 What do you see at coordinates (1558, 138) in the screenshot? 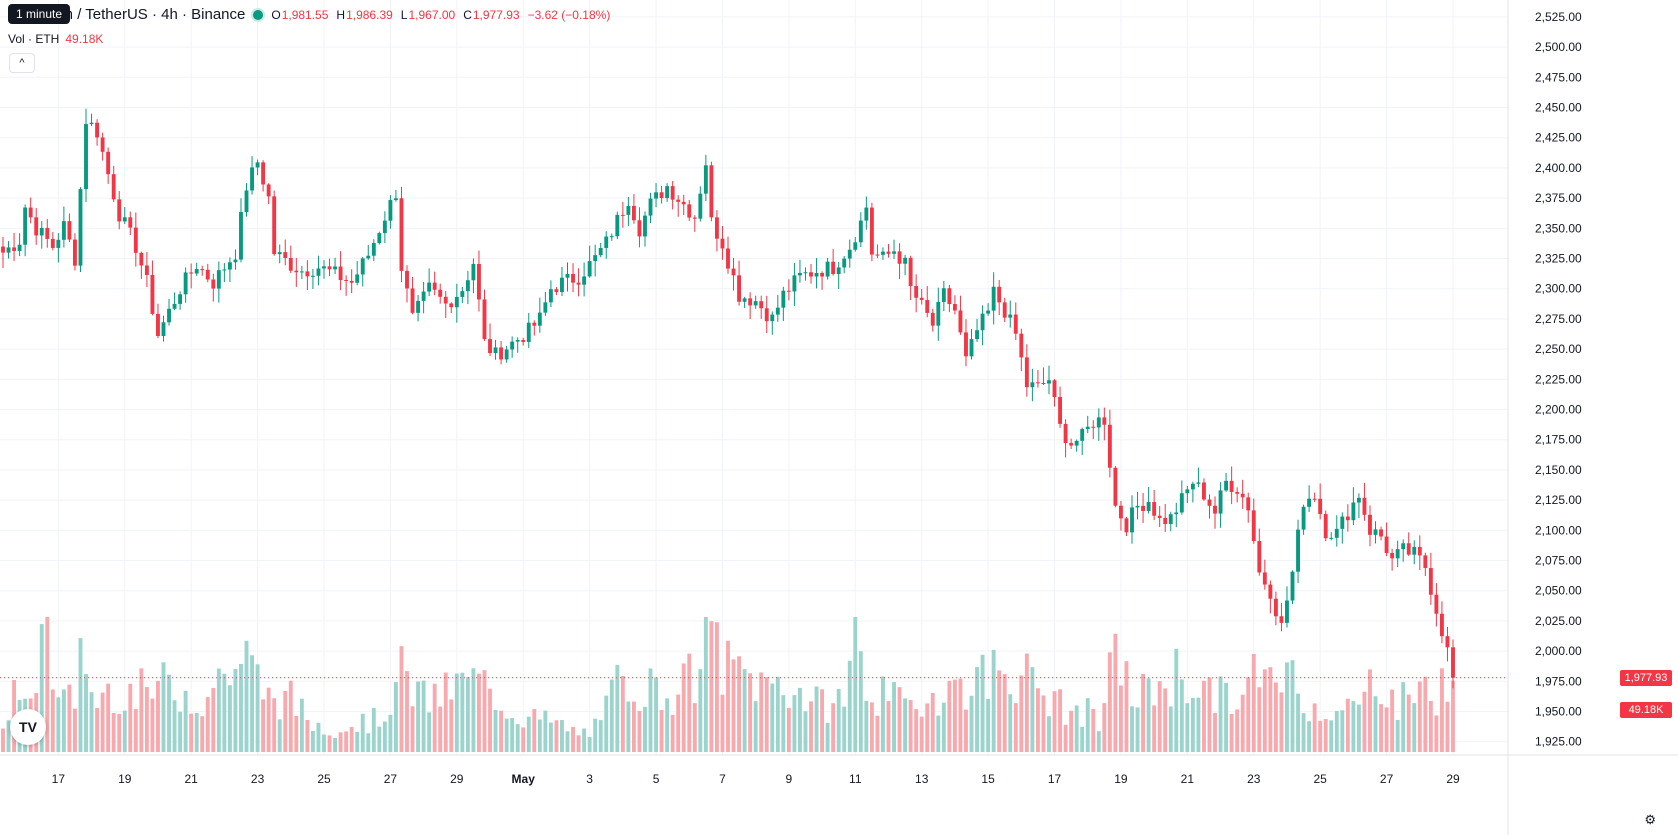
I see `price-tick-label: 2,425.00` at bounding box center [1558, 138].